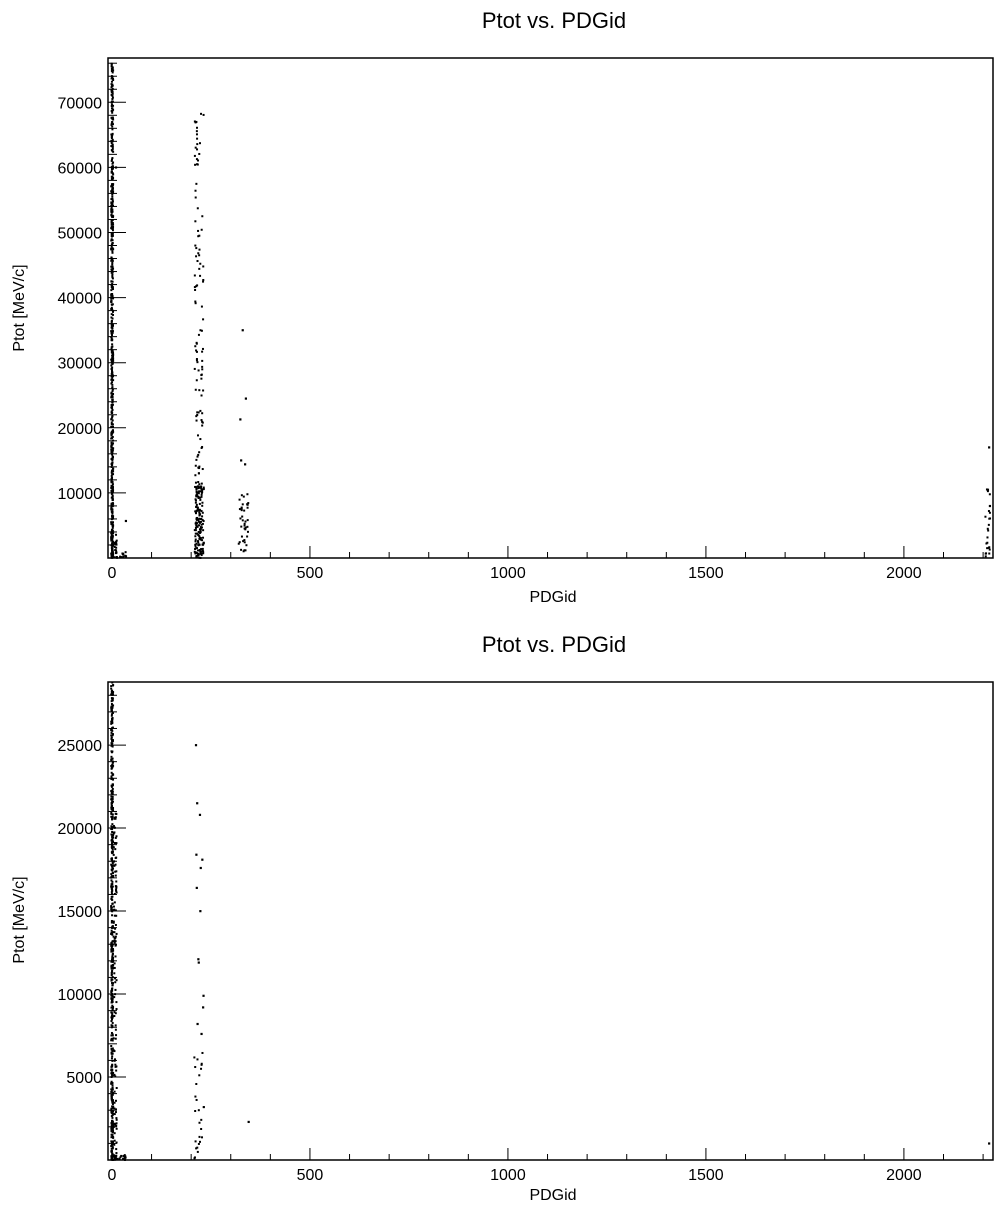 The width and height of the screenshot is (995, 1205). I want to click on x-tick-label: 1500, so click(706, 573).